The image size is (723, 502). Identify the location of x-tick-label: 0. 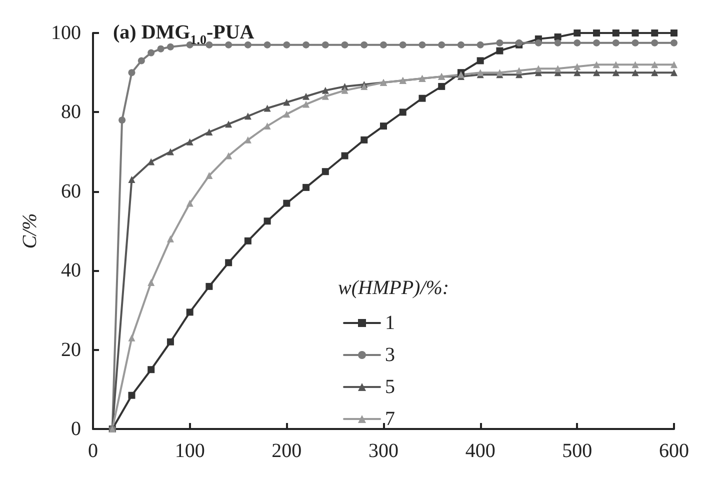
(93, 451).